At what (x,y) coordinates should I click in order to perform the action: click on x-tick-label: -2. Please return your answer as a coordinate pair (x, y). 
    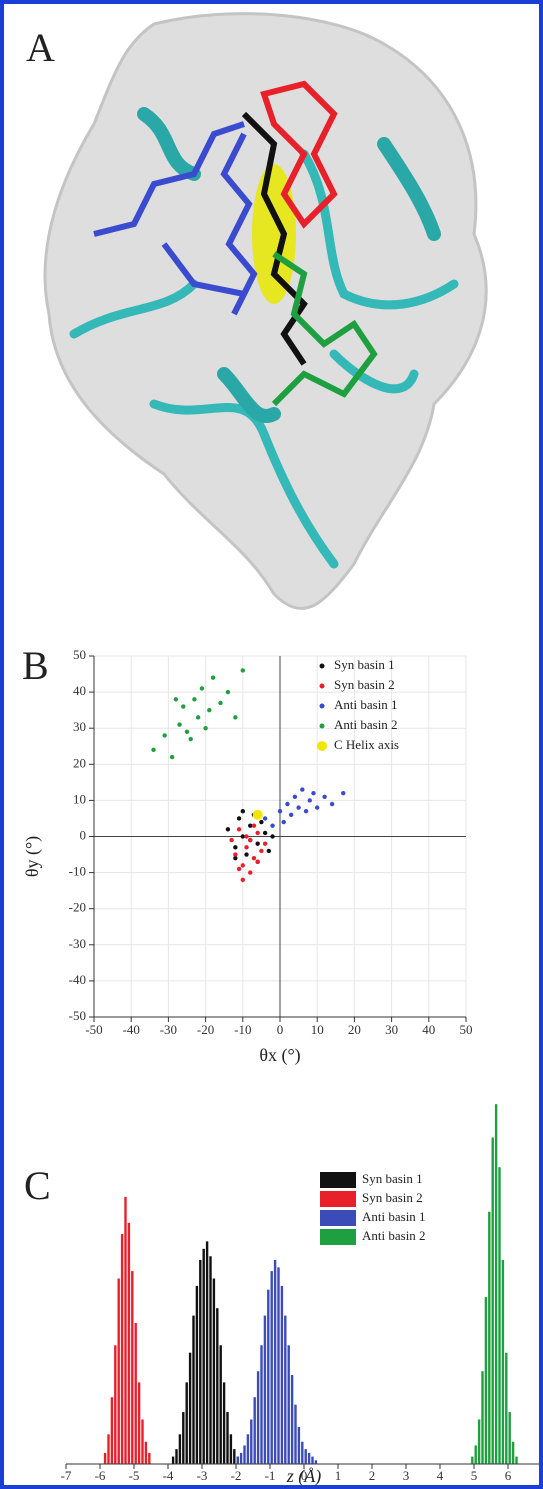
    Looking at the image, I should click on (236, 1475).